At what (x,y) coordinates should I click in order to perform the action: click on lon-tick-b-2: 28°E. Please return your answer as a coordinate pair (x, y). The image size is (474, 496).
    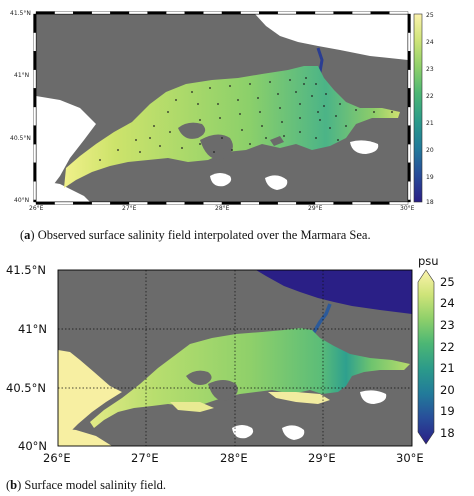
    Looking at the image, I should click on (234, 458).